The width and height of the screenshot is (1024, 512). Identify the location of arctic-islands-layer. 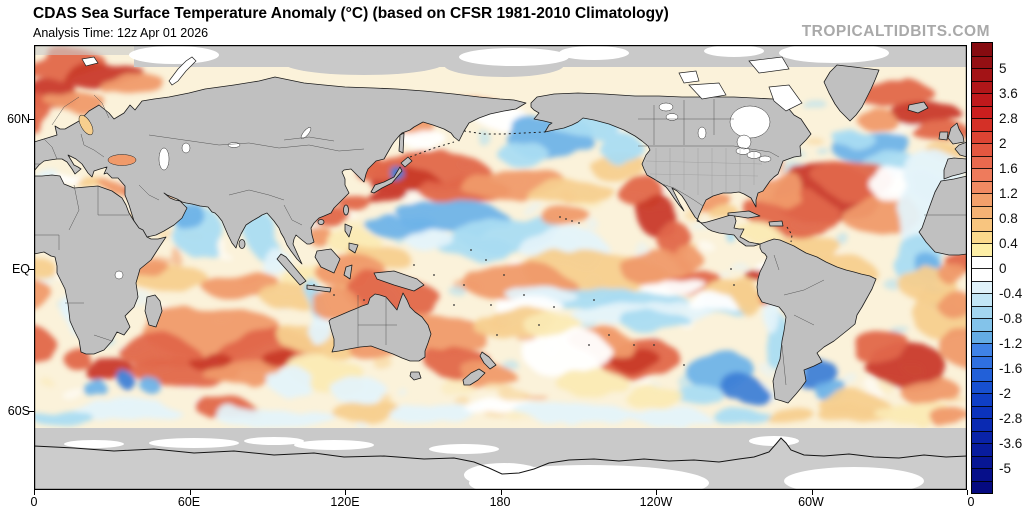
(442, 84).